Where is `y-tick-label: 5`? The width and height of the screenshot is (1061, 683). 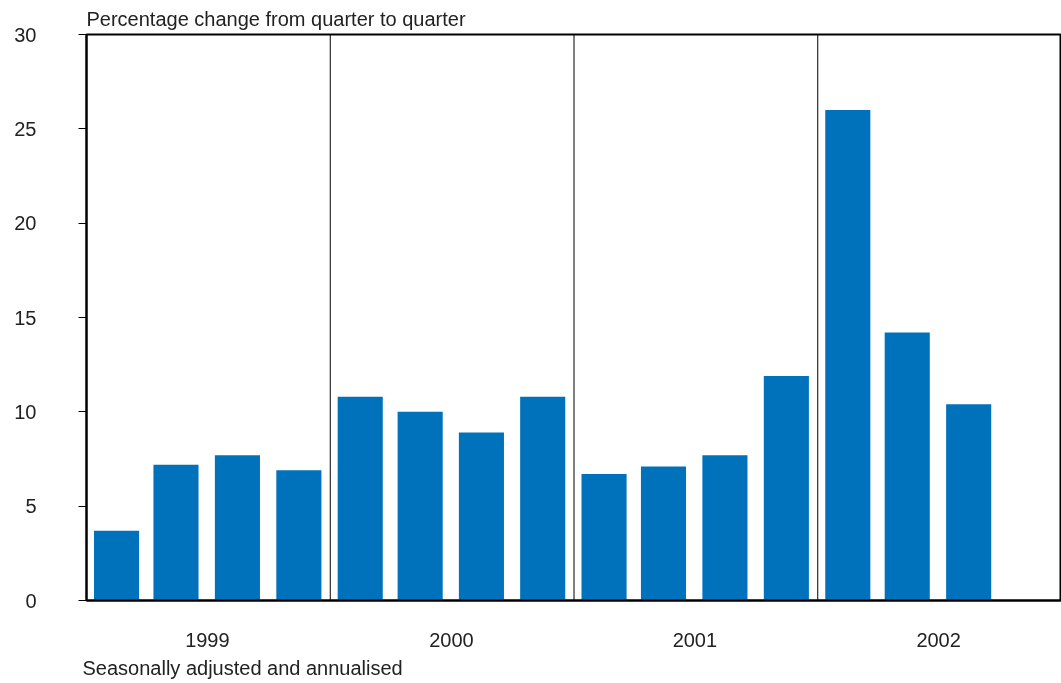
y-tick-label: 5 is located at coordinates (31, 506).